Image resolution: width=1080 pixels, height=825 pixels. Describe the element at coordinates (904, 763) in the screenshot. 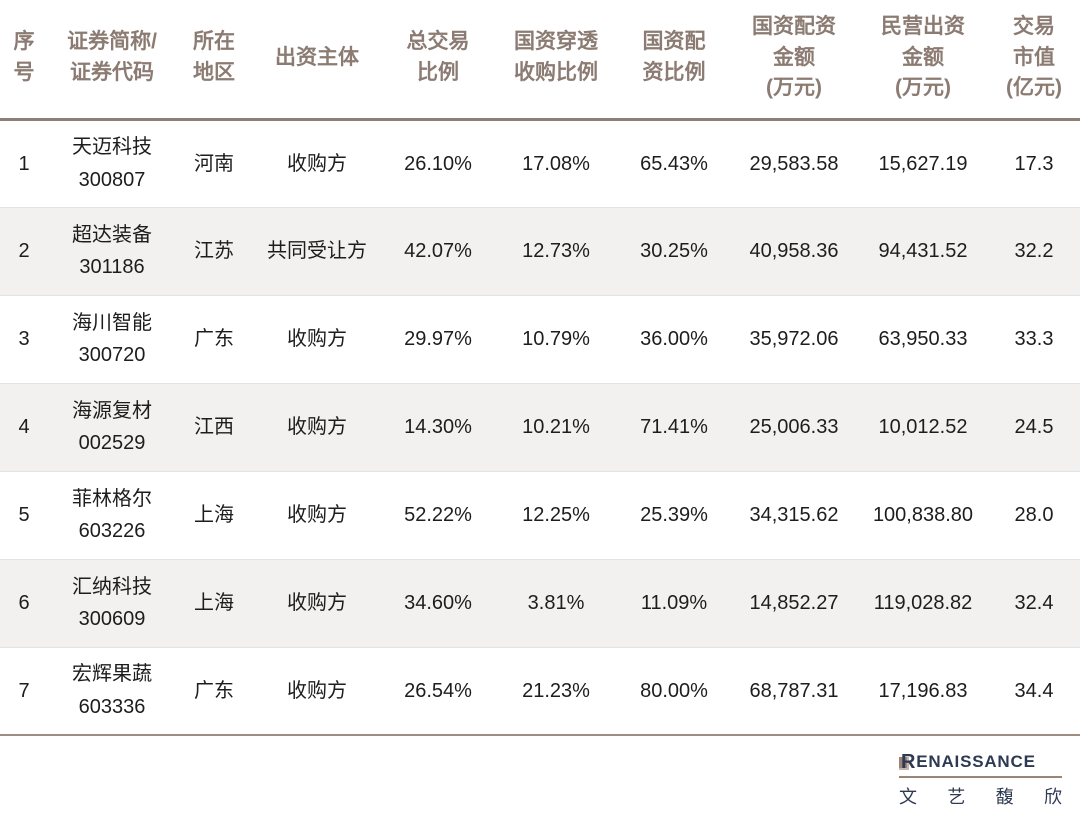

I see `logo-square-mark-icon` at that location.